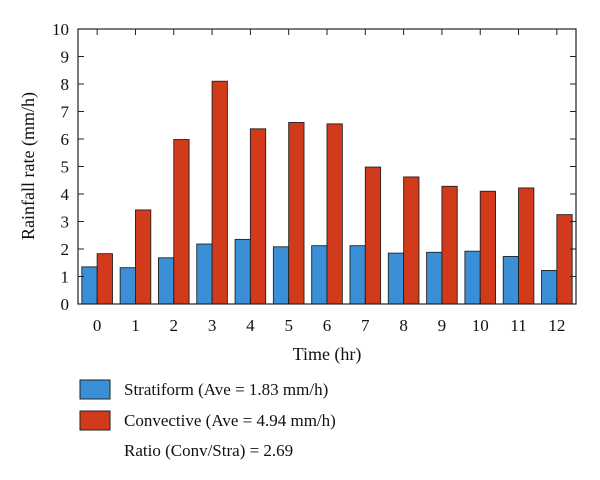 Image resolution: width=600 pixels, height=480 pixels. What do you see at coordinates (65, 57) in the screenshot?
I see `y-tick-label: 9` at bounding box center [65, 57].